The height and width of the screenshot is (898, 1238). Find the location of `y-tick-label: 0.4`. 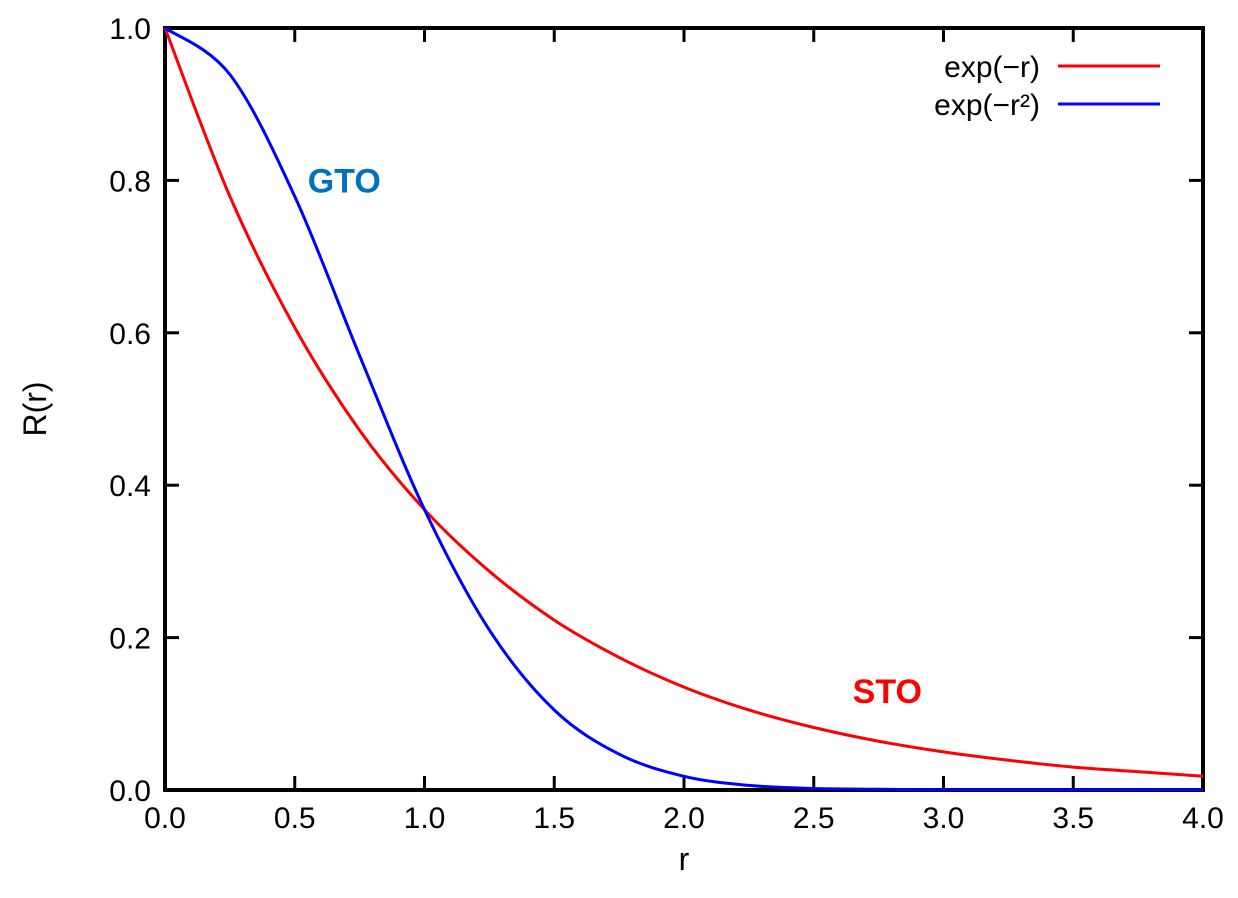

y-tick-label: 0.4 is located at coordinates (130, 486).